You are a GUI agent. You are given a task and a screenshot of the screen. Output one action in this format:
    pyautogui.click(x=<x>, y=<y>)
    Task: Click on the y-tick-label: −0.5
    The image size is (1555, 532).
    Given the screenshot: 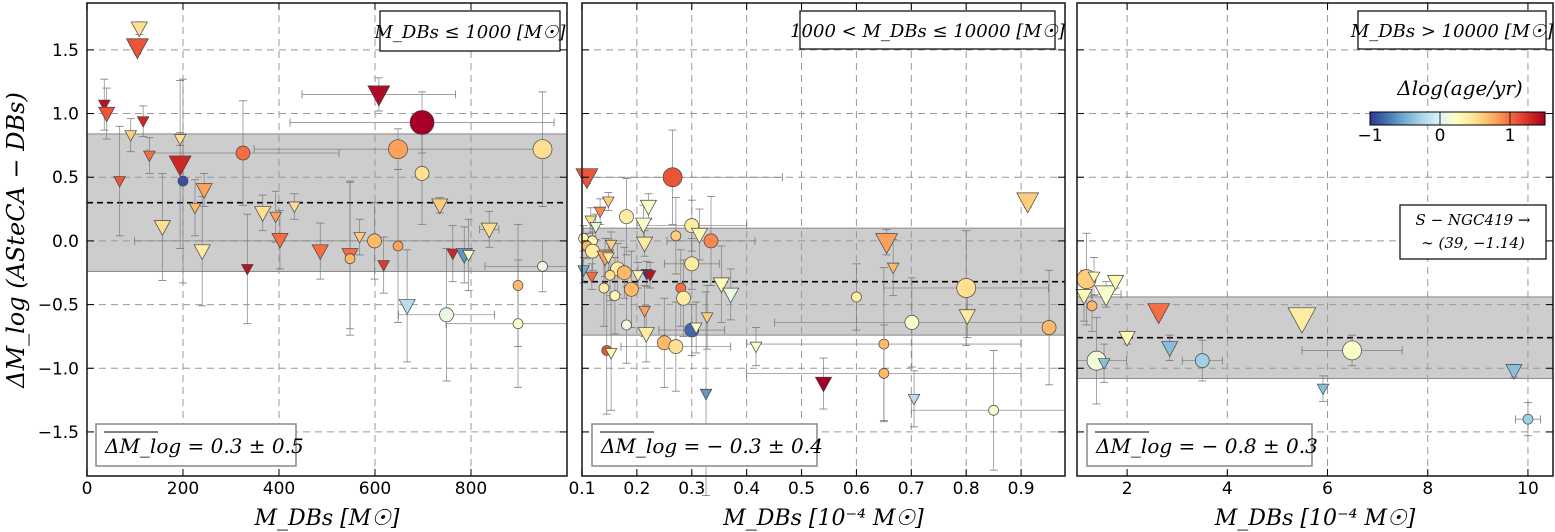 What is the action you would take?
    pyautogui.click(x=58, y=306)
    